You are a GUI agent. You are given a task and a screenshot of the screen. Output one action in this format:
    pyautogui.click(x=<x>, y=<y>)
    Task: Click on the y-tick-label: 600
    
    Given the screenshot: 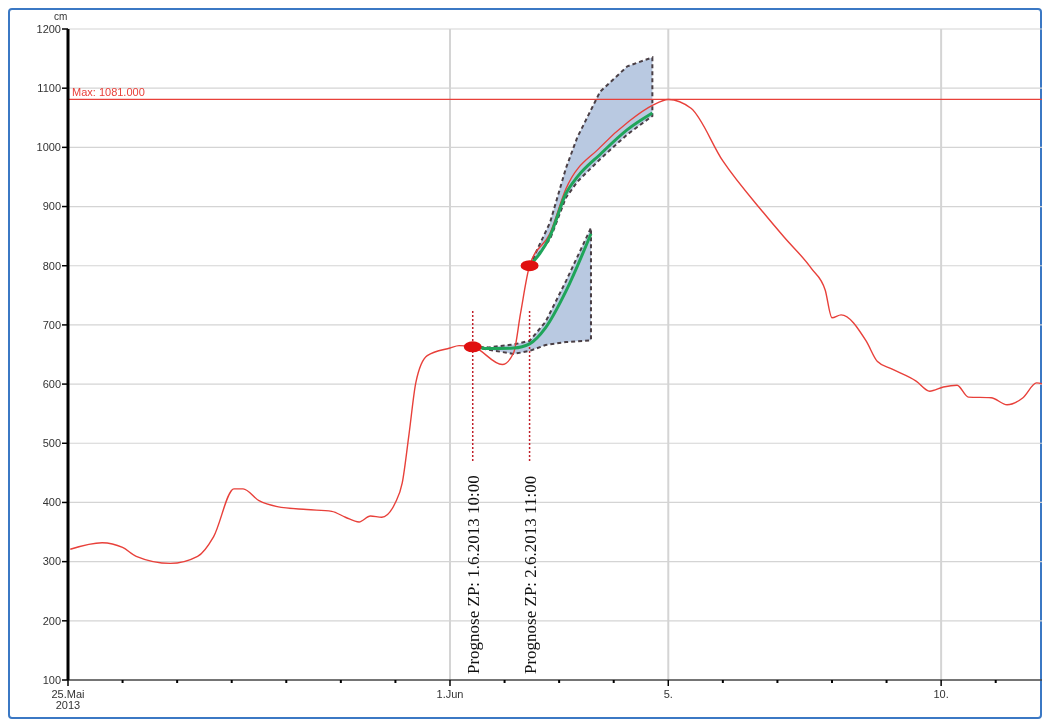 What is the action you would take?
    pyautogui.click(x=51, y=383)
    